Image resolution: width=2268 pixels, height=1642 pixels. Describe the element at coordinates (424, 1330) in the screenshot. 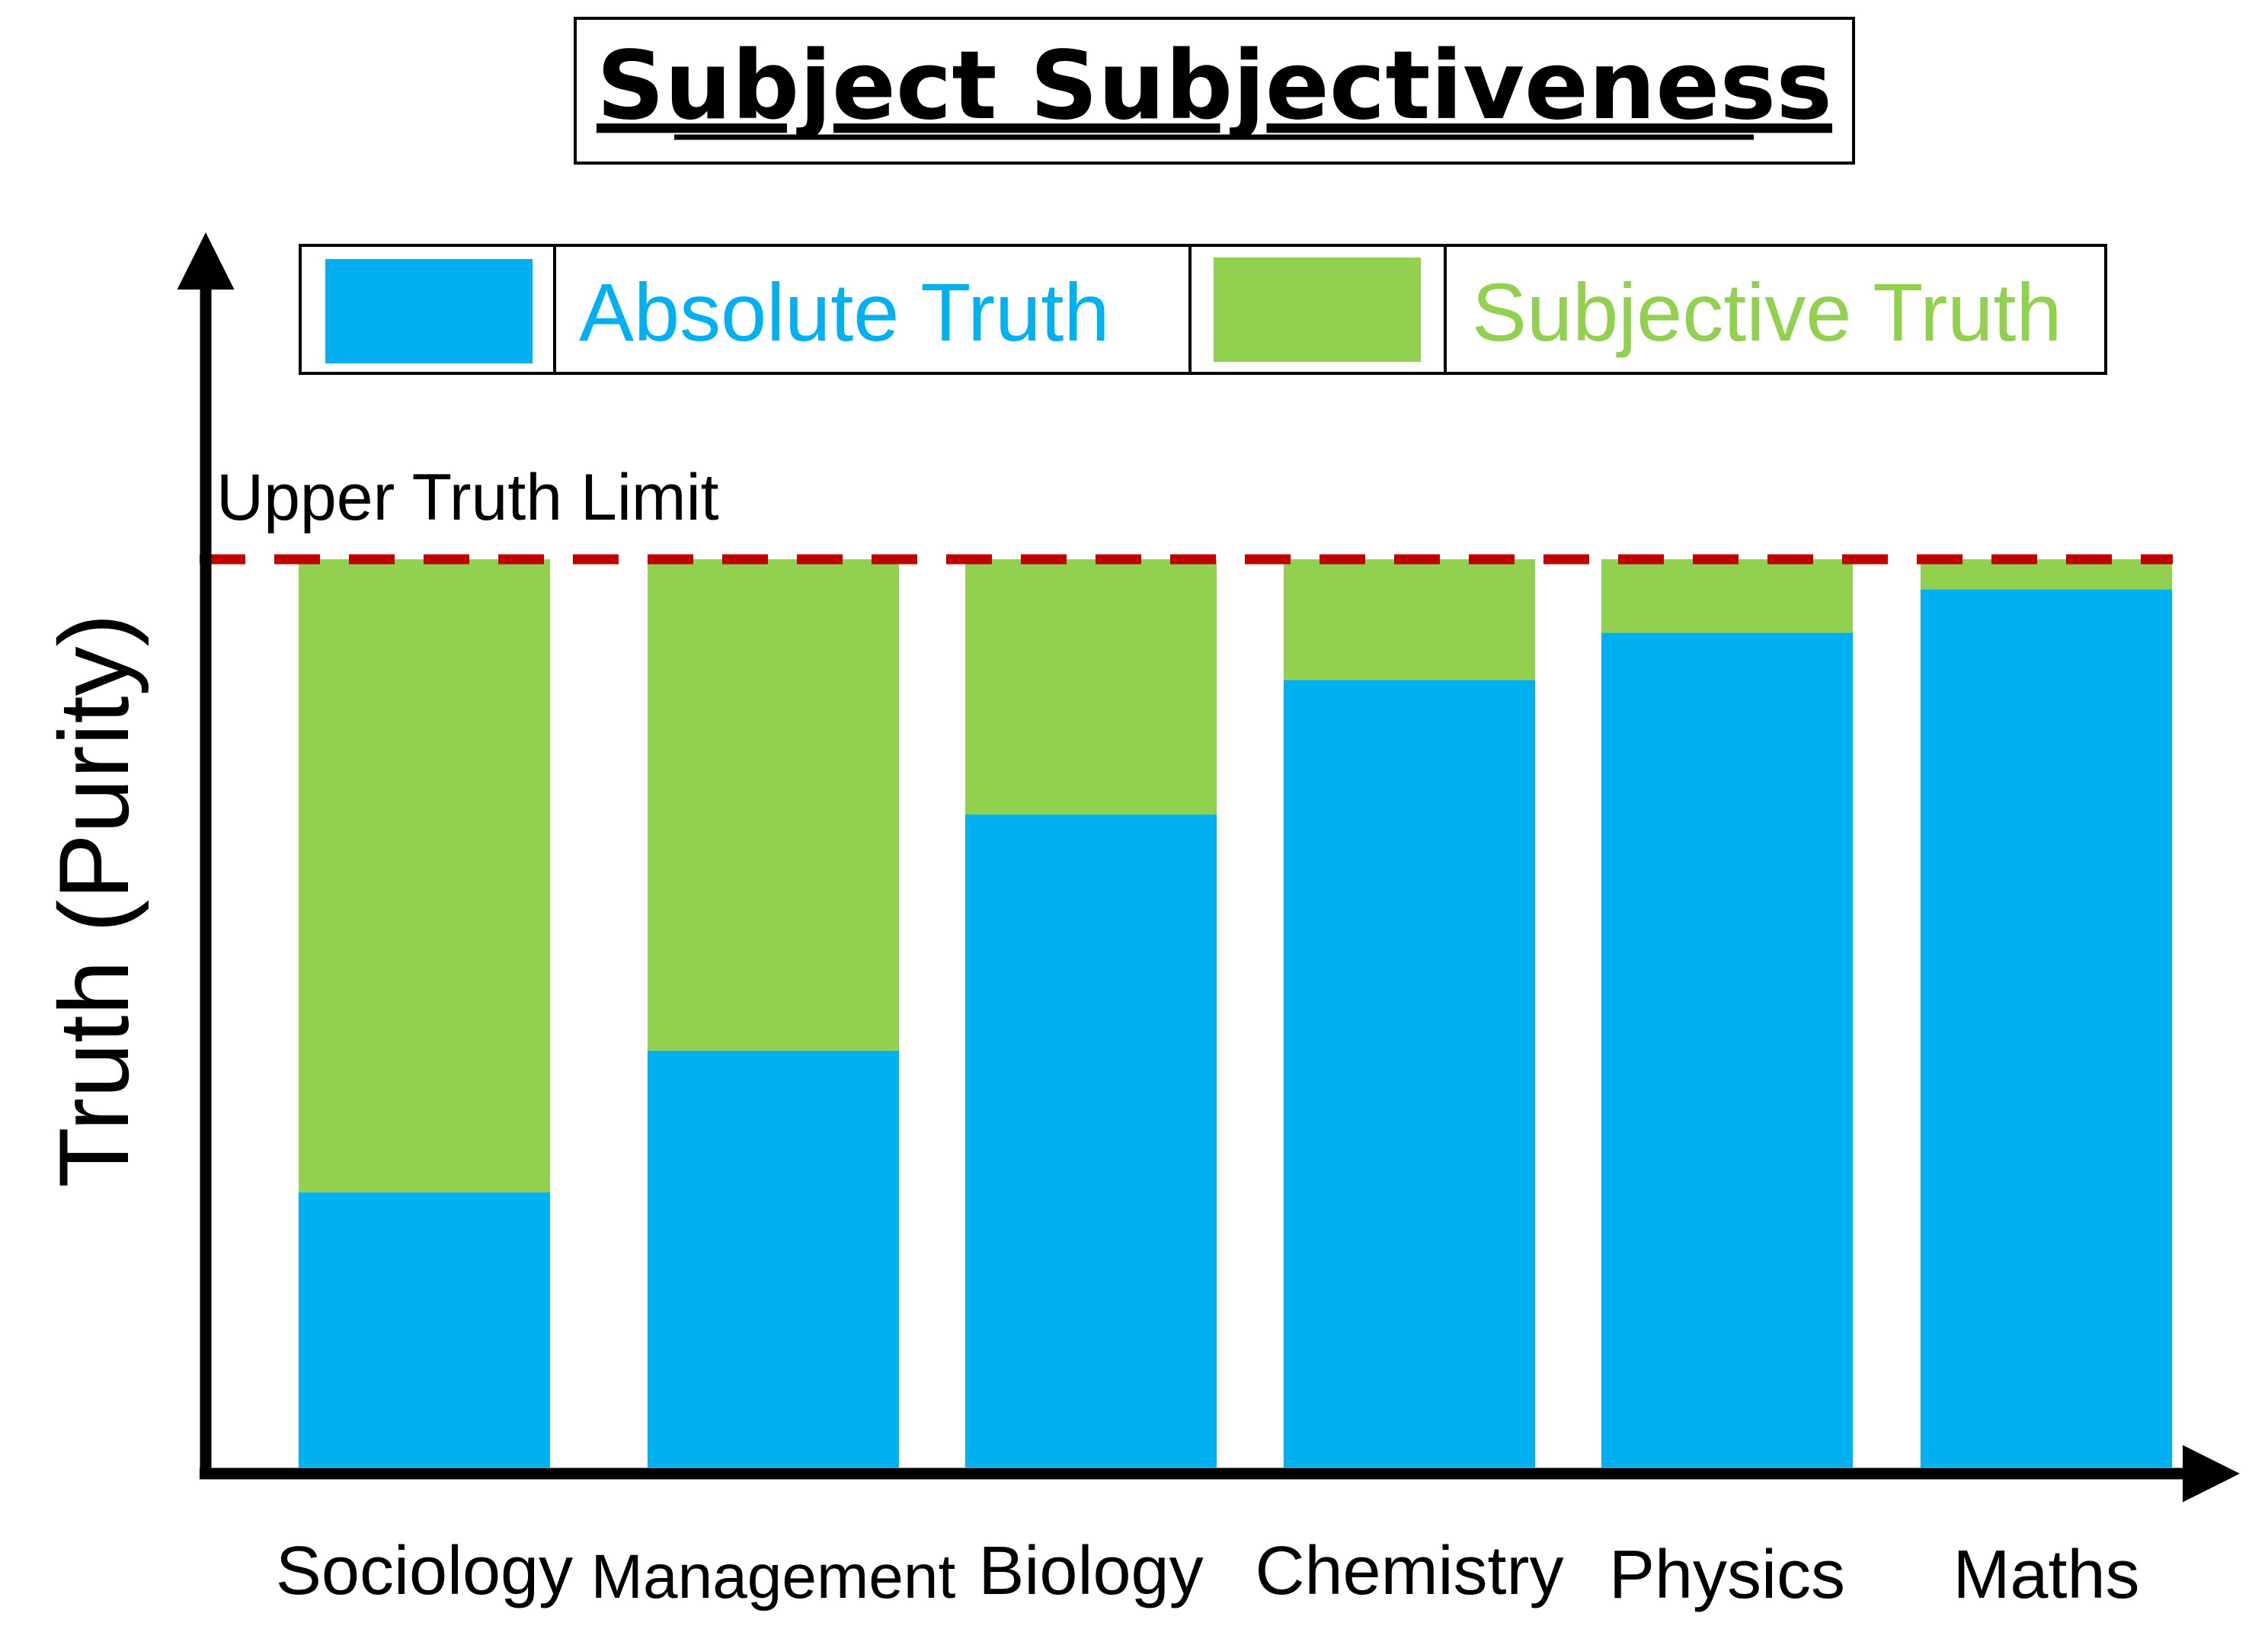

I see `bar-sociology-absolute-truth` at that location.